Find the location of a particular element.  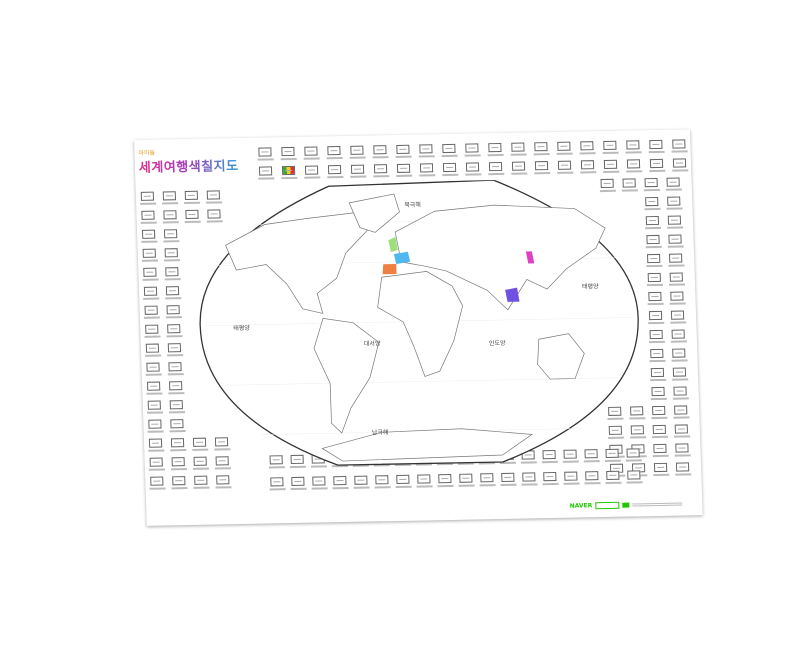

ocean-label-indian: 인도양 is located at coordinates (497, 343).